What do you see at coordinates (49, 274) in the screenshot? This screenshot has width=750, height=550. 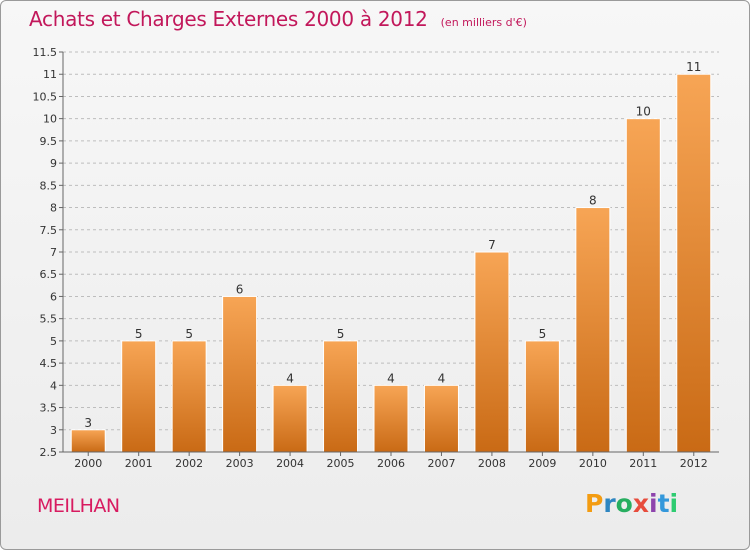 I see `y-tick-label: 6.5` at bounding box center [49, 274].